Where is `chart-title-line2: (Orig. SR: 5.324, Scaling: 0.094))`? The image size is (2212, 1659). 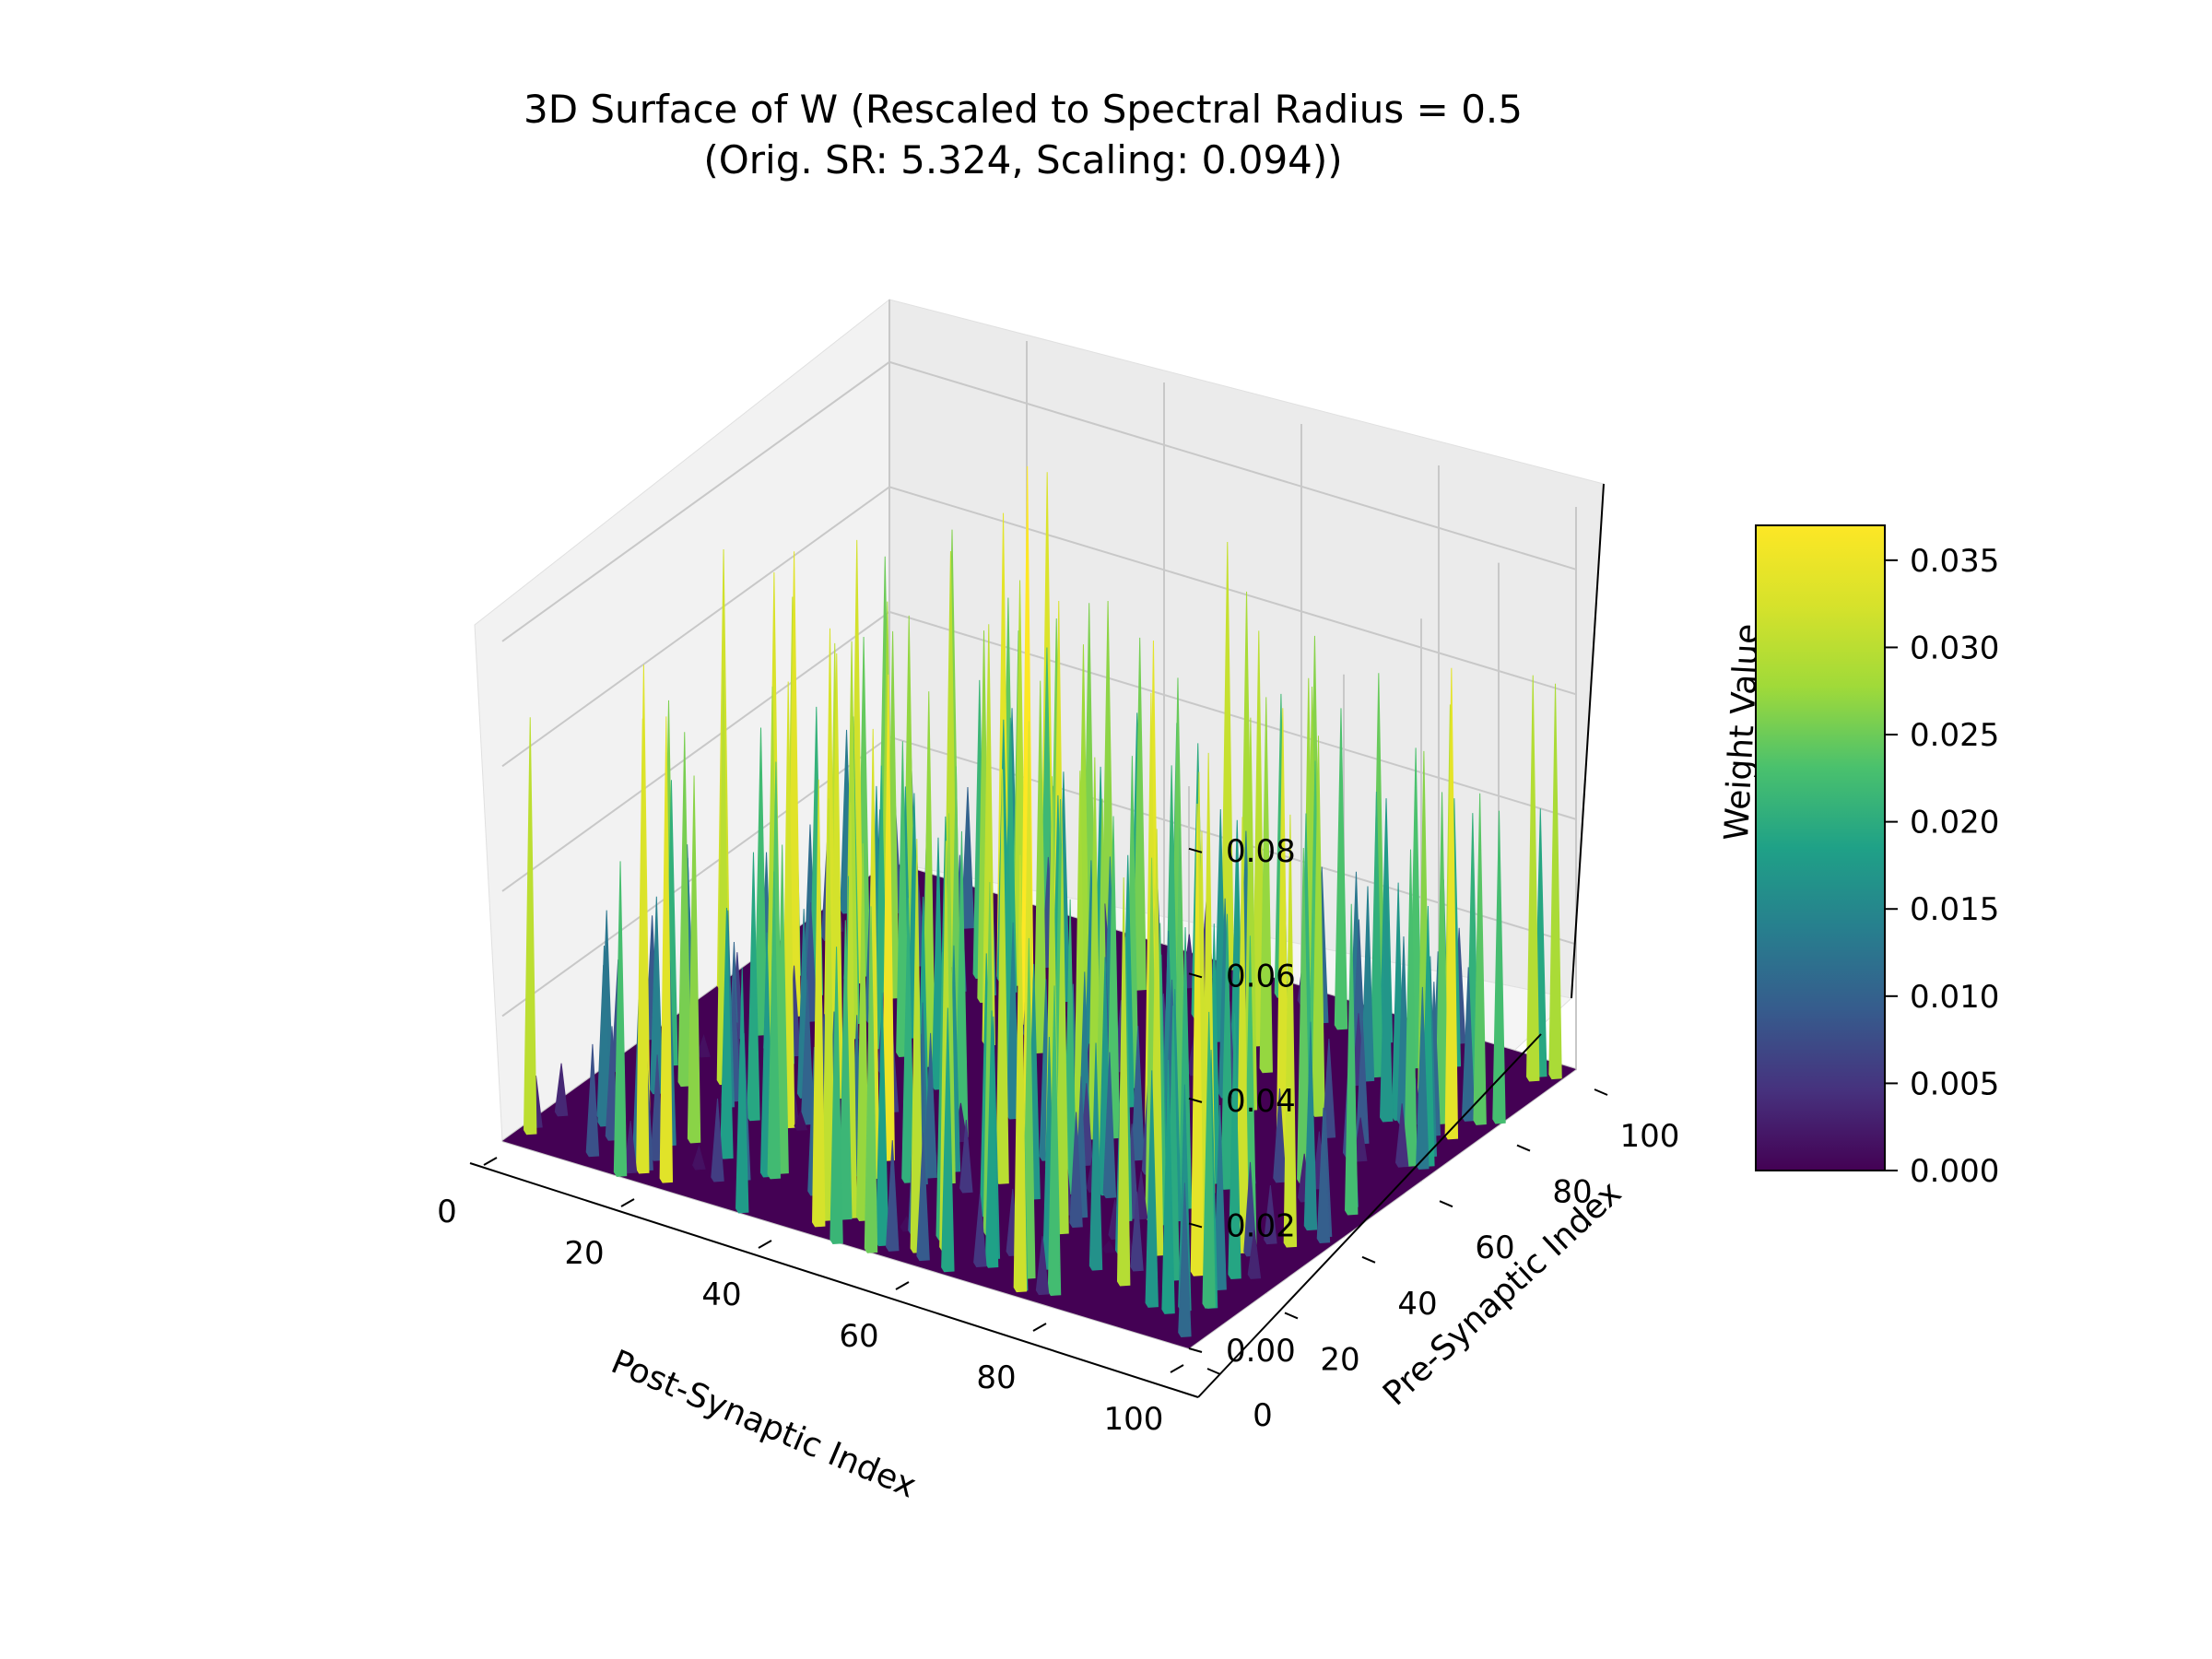
chart-title-line2: (Orig. SR: 5.324, Scaling: 0.094)) is located at coordinates (1022, 159).